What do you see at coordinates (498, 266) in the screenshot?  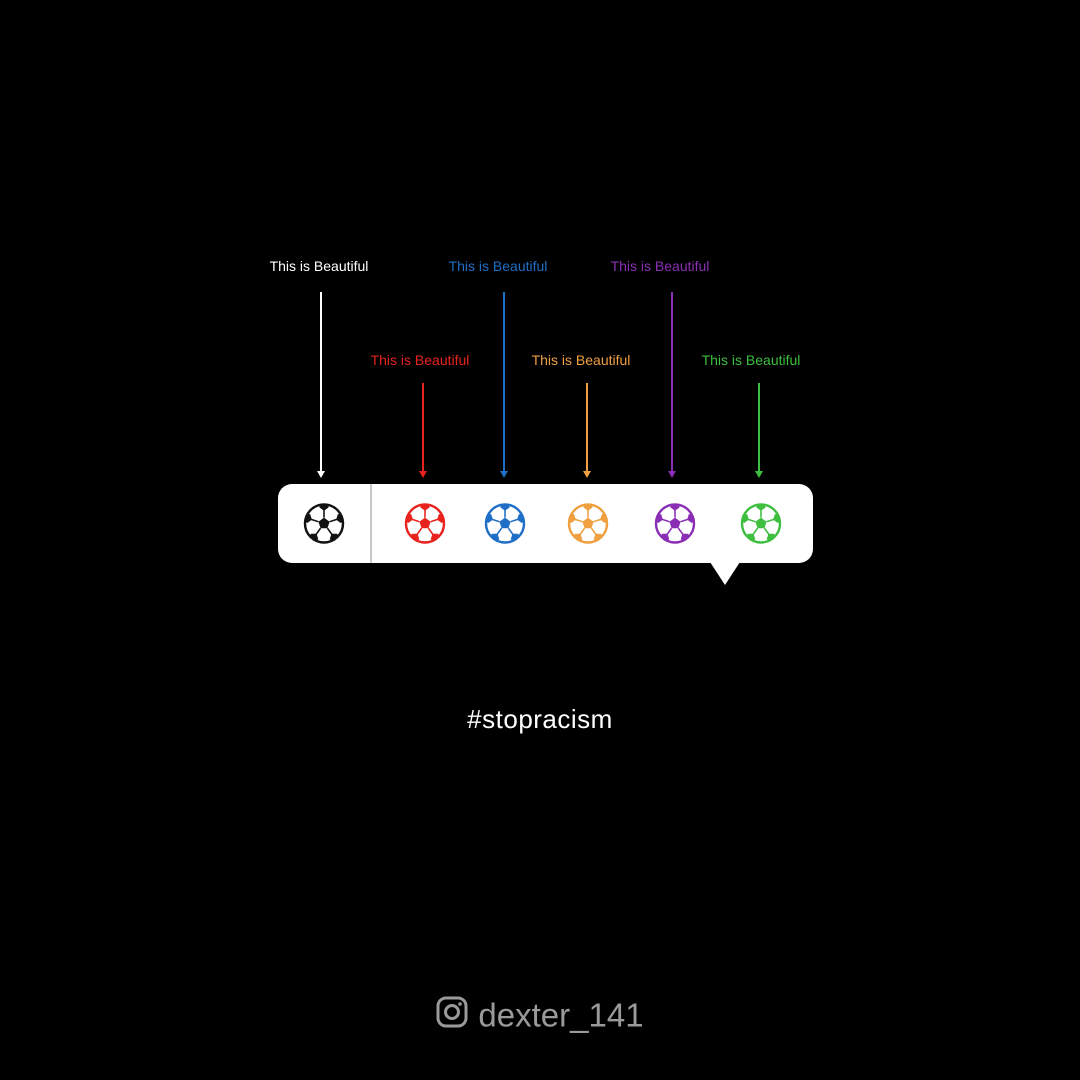 I see `label-blue: This is Beautiful` at bounding box center [498, 266].